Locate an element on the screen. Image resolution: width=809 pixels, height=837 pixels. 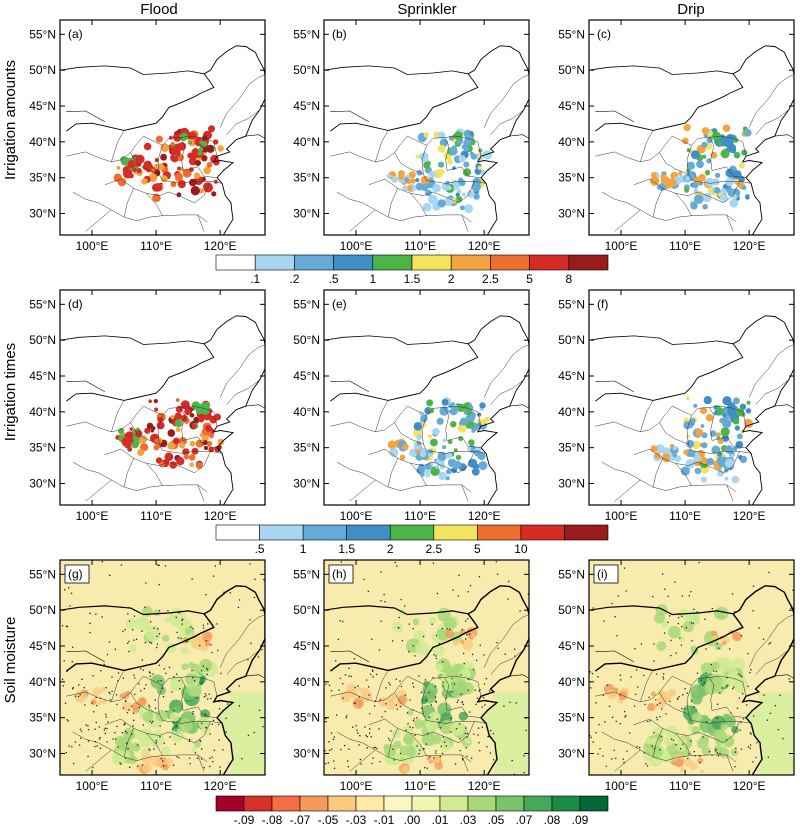
lon-tick-label: 100°E is located at coordinates (621, 516).